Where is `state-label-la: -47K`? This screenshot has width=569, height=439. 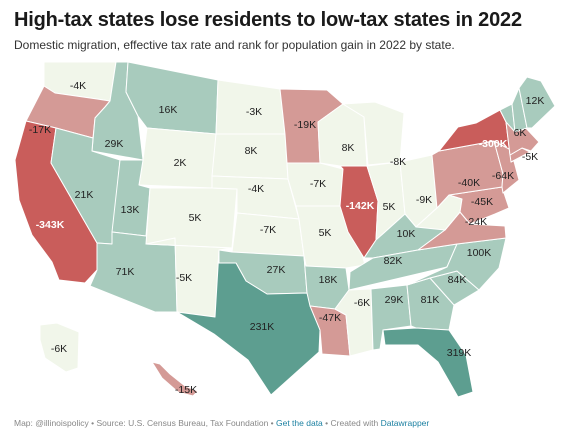 state-label-la: -47K is located at coordinates (330, 318).